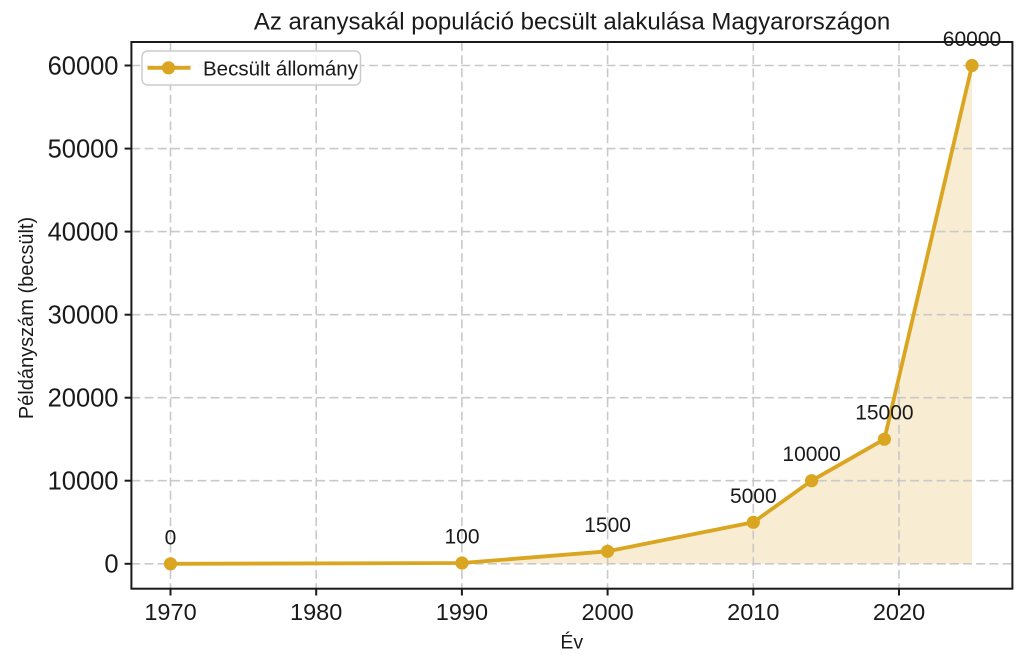 Image resolution: width=1025 pixels, height=665 pixels. I want to click on svg-text: 15000, so click(884, 413).